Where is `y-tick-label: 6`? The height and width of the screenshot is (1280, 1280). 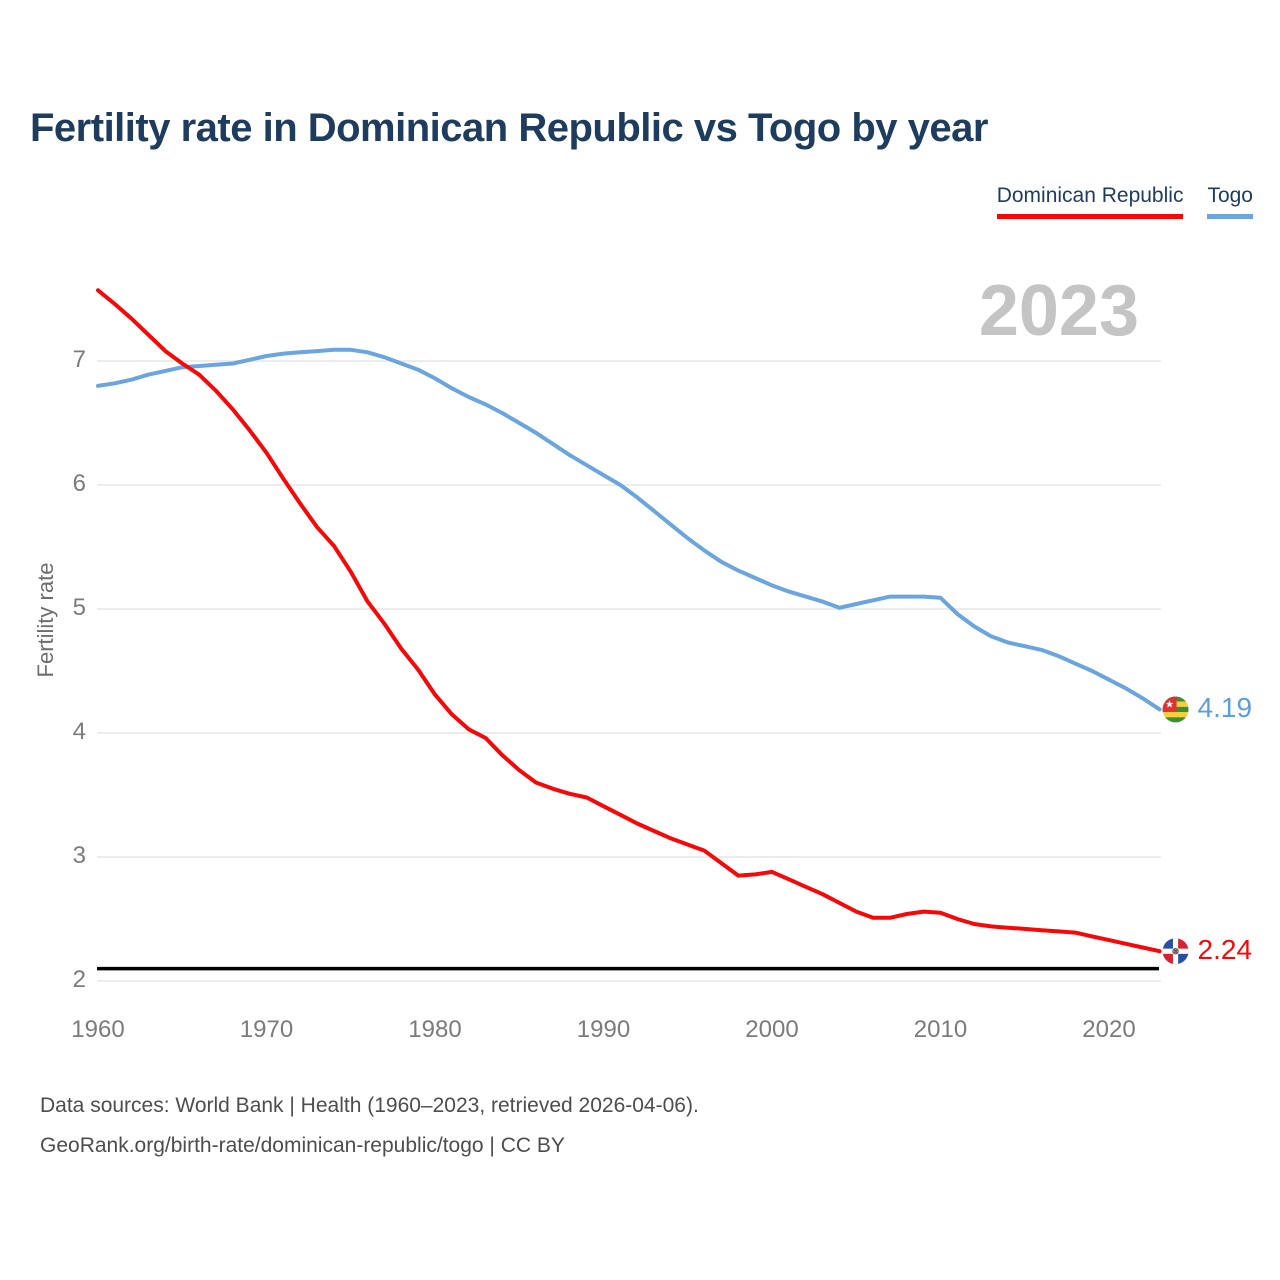
y-tick-label: 6 is located at coordinates (79, 483).